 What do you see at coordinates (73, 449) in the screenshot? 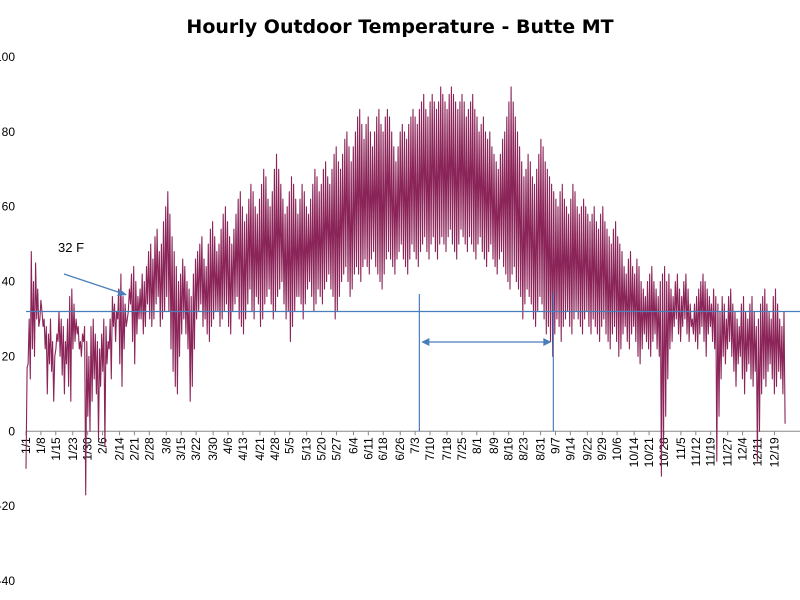
I see `x-tick-label: 1/23` at bounding box center [73, 449].